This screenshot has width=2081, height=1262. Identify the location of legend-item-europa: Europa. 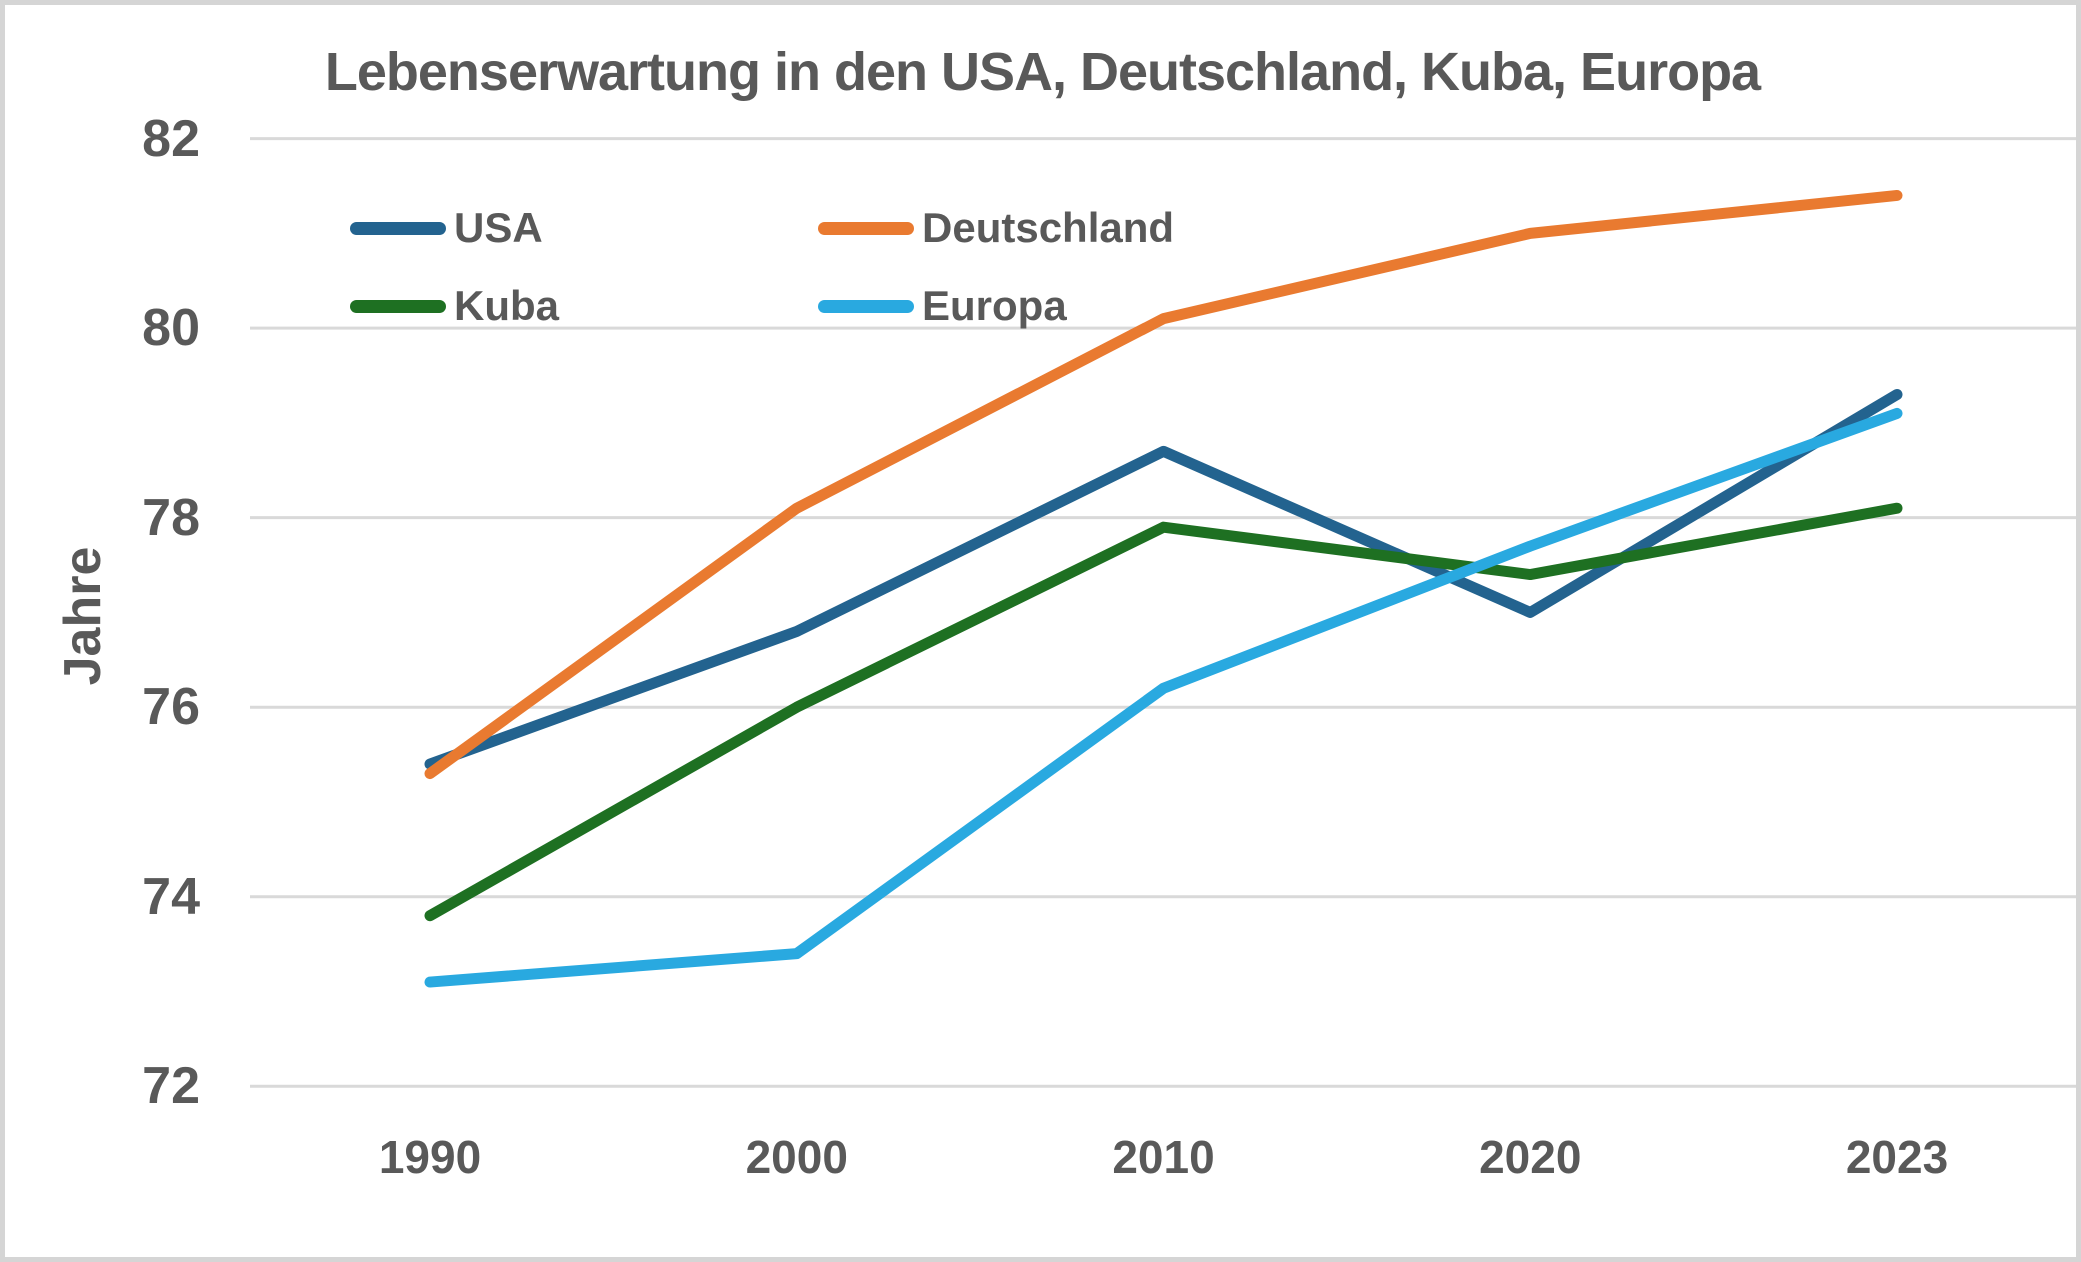
(996, 306).